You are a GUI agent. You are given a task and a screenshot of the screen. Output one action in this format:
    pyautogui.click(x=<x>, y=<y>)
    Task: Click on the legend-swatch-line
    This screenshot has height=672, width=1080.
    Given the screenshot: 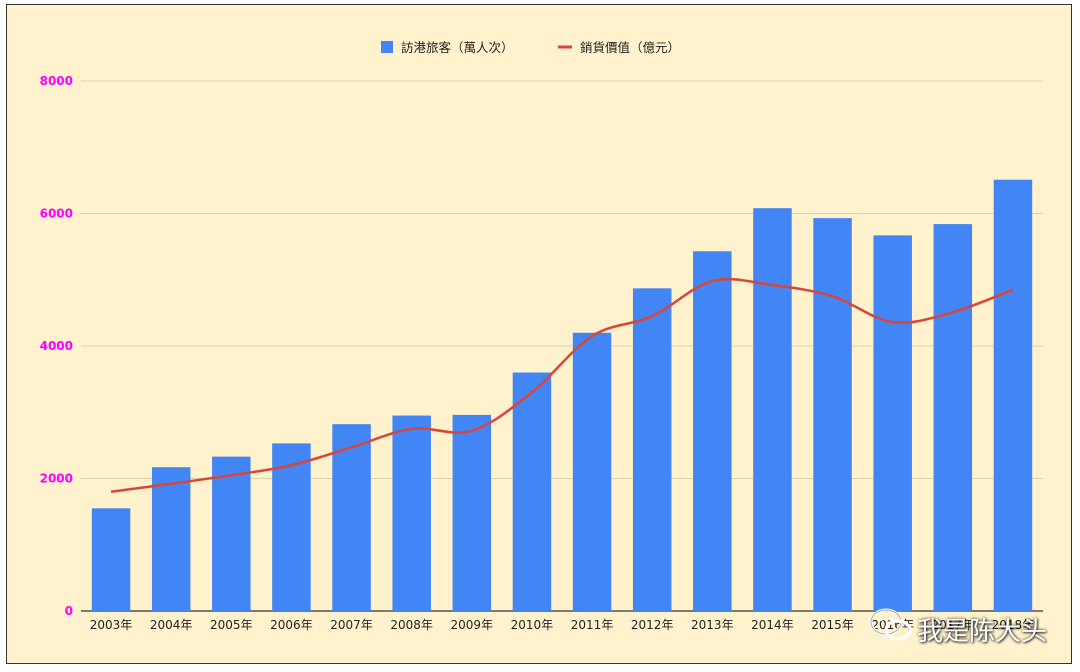 What is the action you would take?
    pyautogui.click(x=565, y=47)
    